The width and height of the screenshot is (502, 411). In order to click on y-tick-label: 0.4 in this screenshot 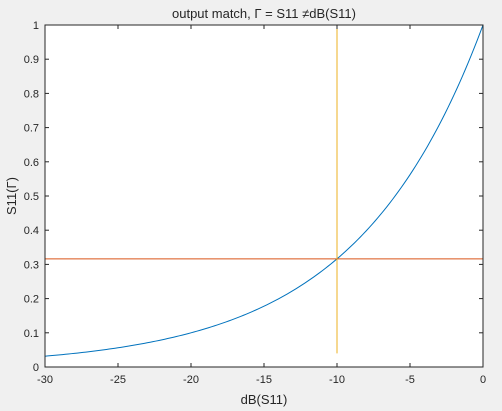, I will do `click(31, 231)`.